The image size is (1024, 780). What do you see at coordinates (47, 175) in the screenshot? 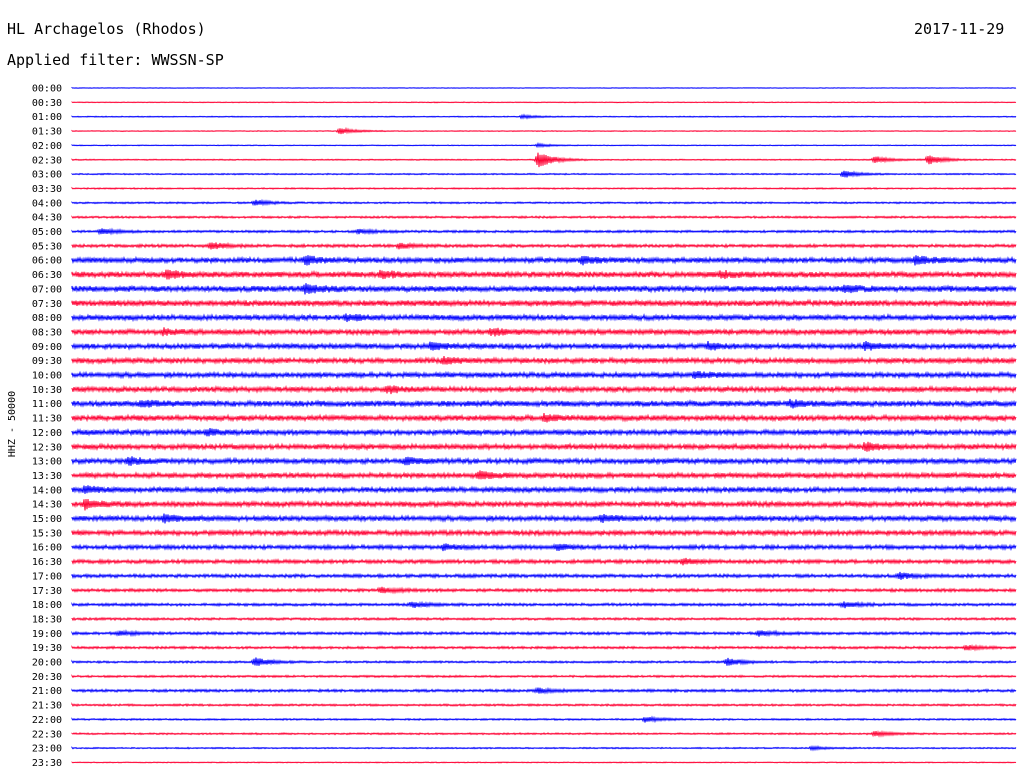
I see `row-time-label: 03:00` at bounding box center [47, 175].